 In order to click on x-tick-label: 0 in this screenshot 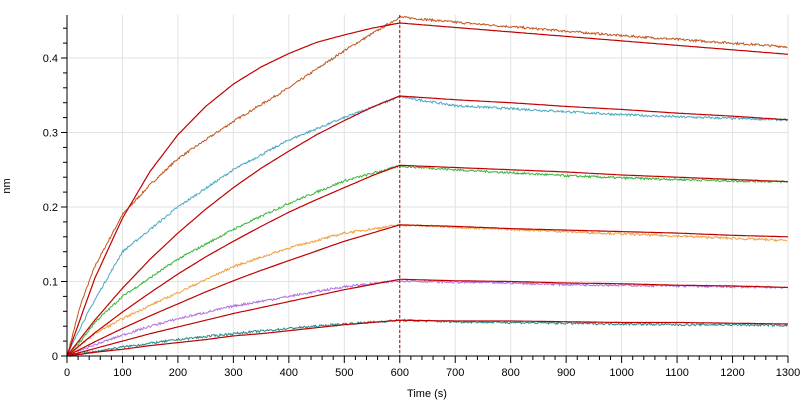, I will do `click(67, 373)`.